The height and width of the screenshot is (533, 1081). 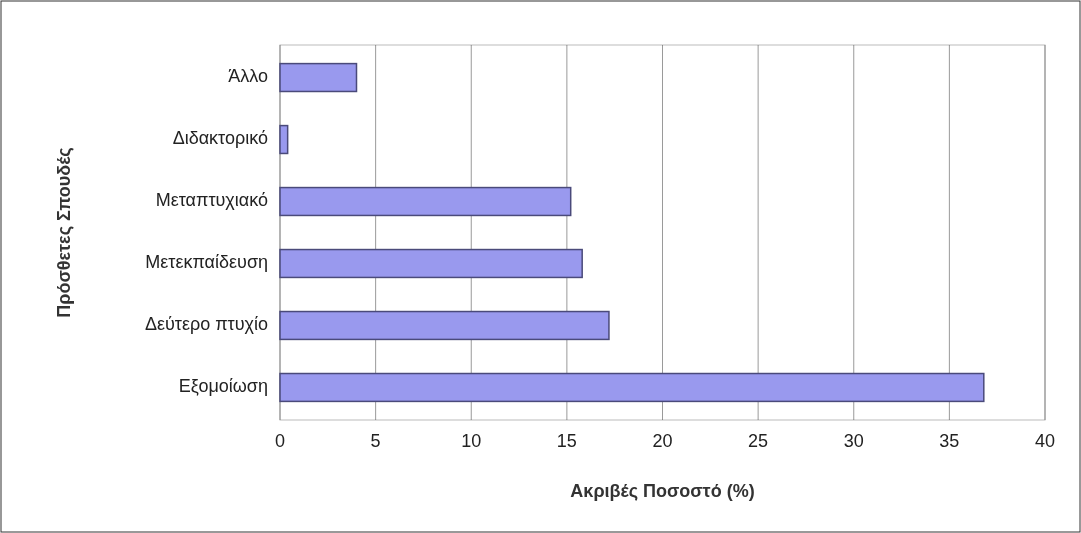 I want to click on y-tick-label: Εξομοίωση, so click(x=223, y=386).